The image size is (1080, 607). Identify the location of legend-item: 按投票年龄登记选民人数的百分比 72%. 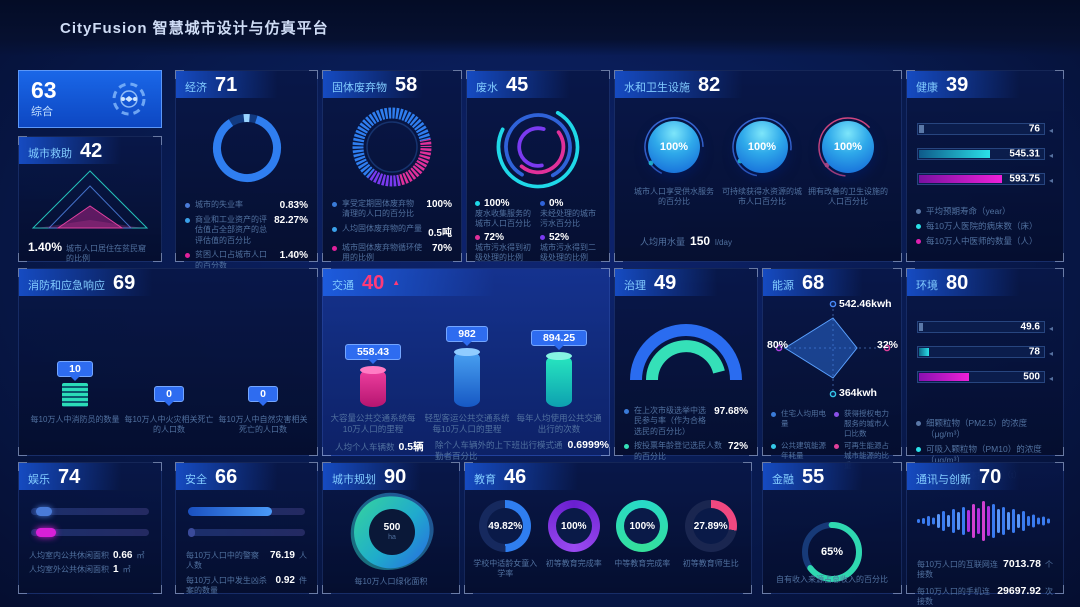
(686, 451).